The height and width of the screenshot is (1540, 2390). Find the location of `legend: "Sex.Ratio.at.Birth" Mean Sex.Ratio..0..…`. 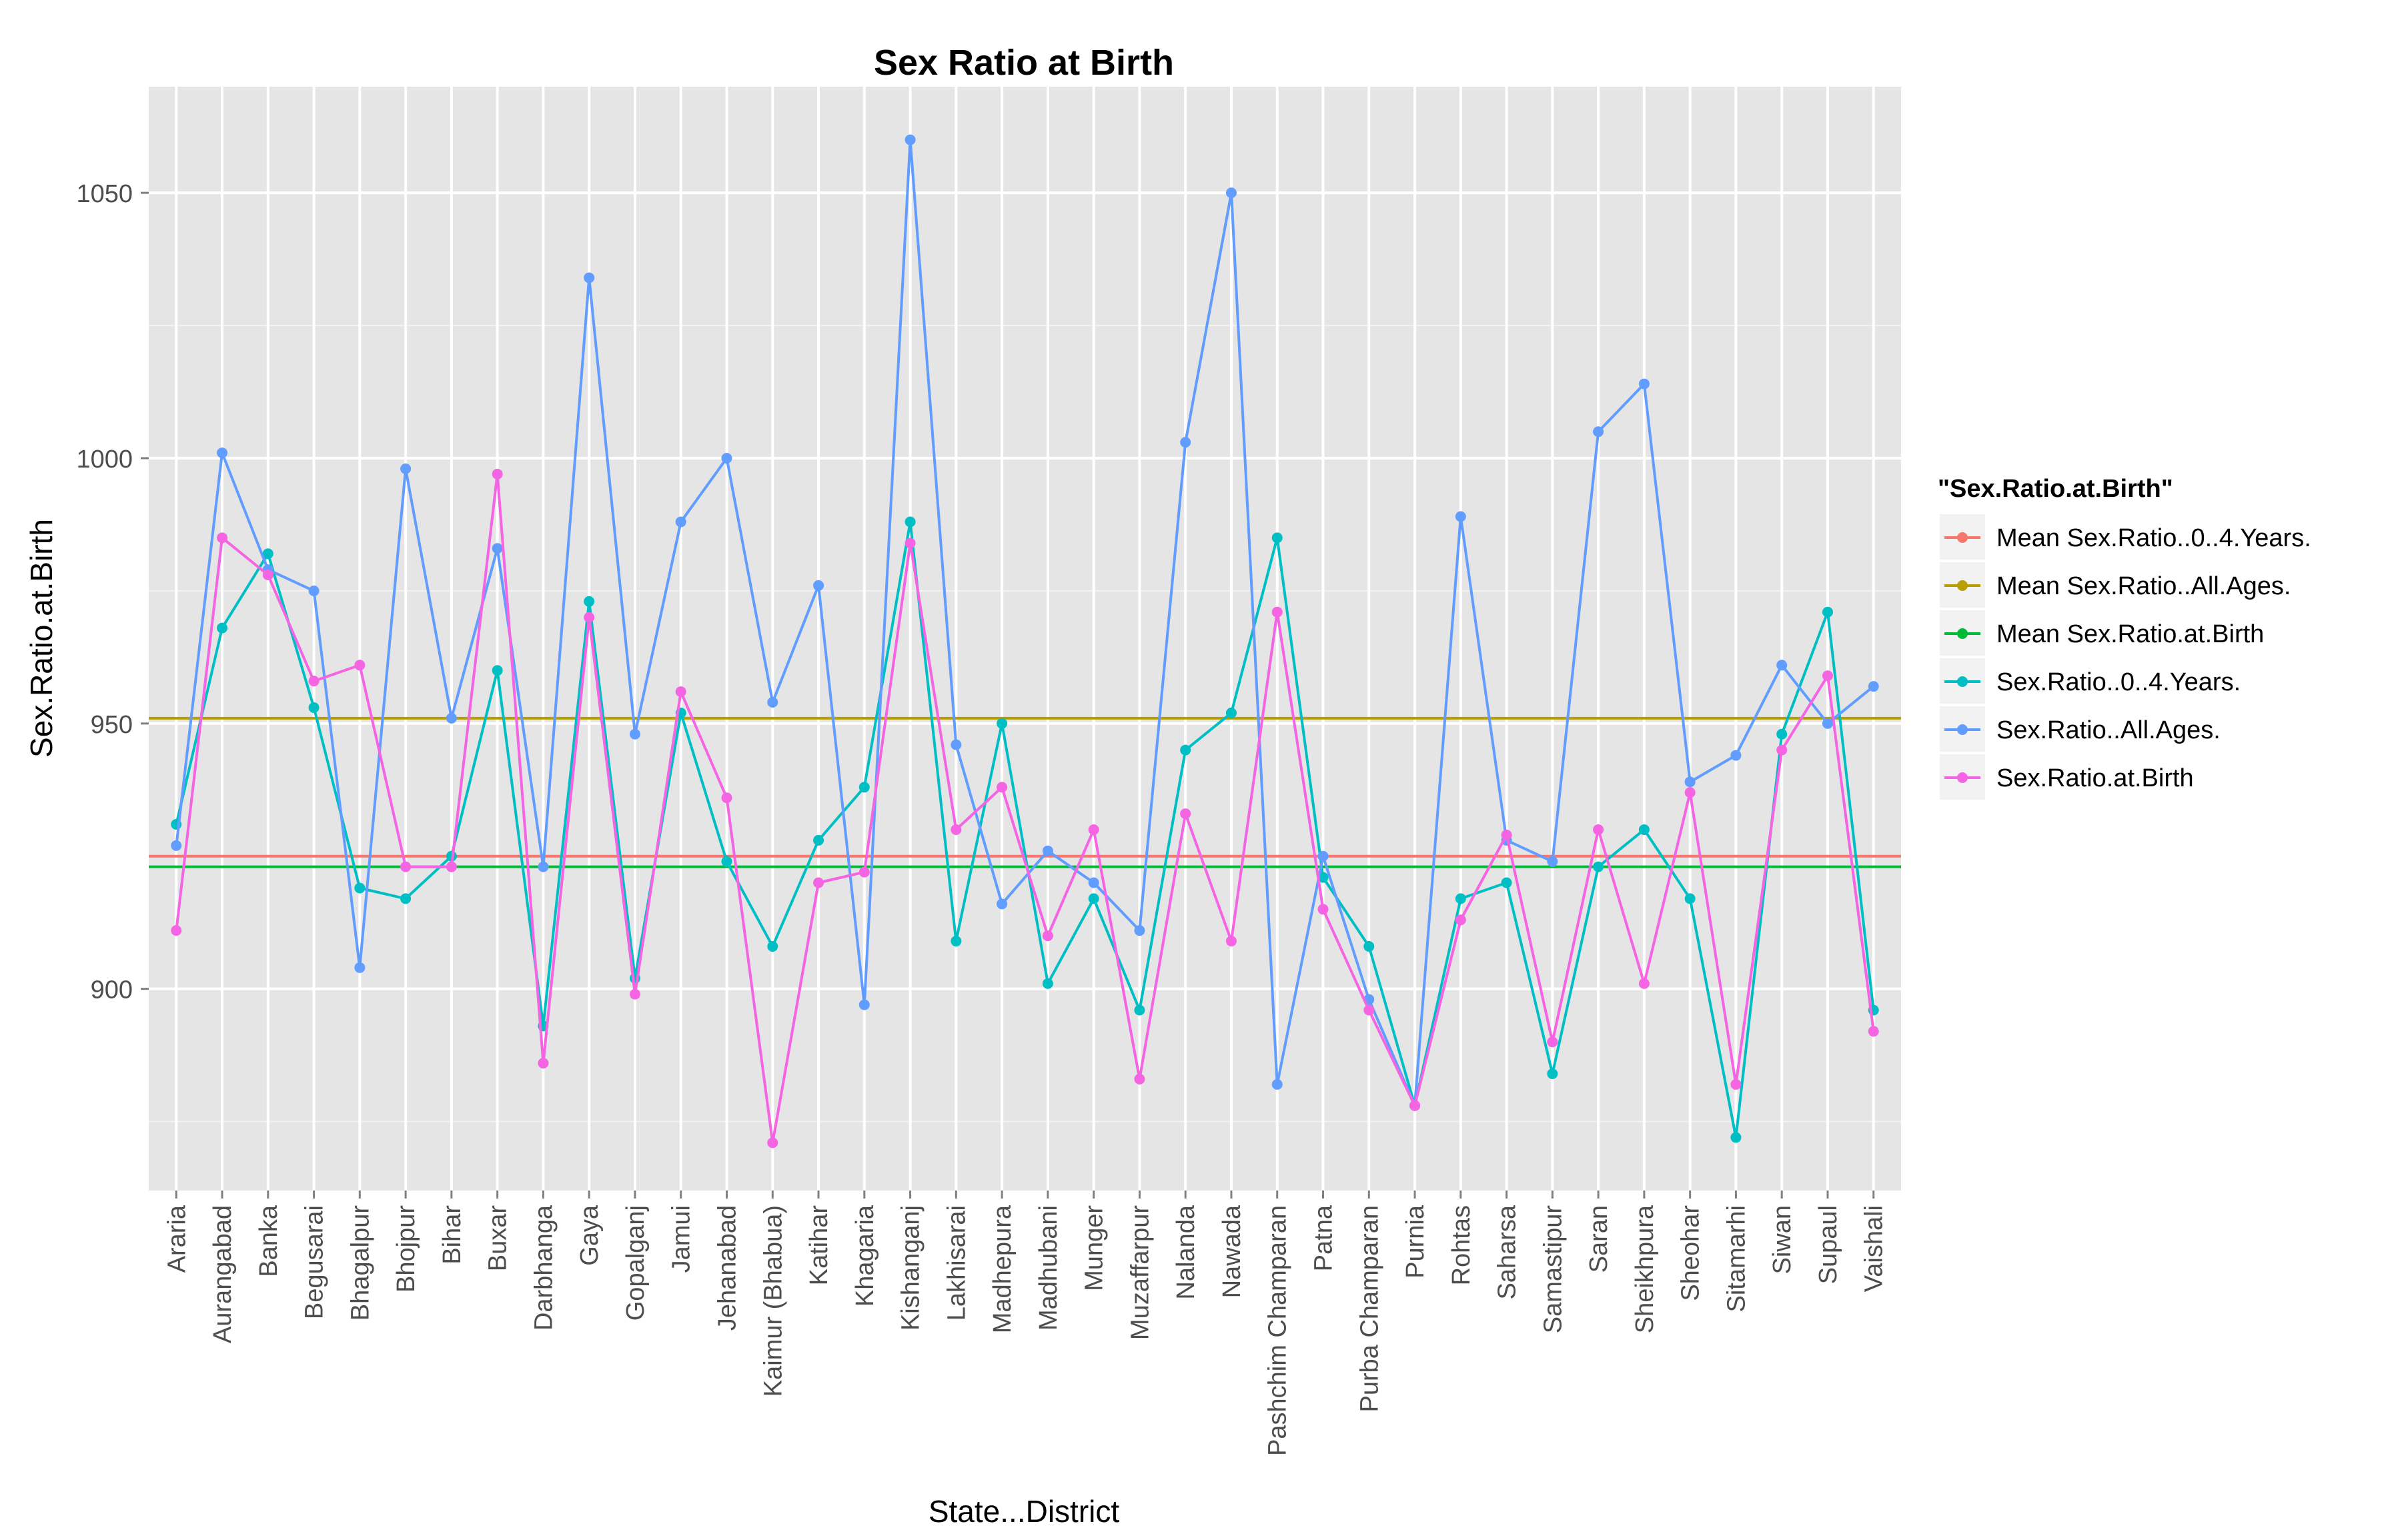

legend: "Sex.Ratio.at.Birth" Mean Sex.Ratio..0..… is located at coordinates (2124, 638).